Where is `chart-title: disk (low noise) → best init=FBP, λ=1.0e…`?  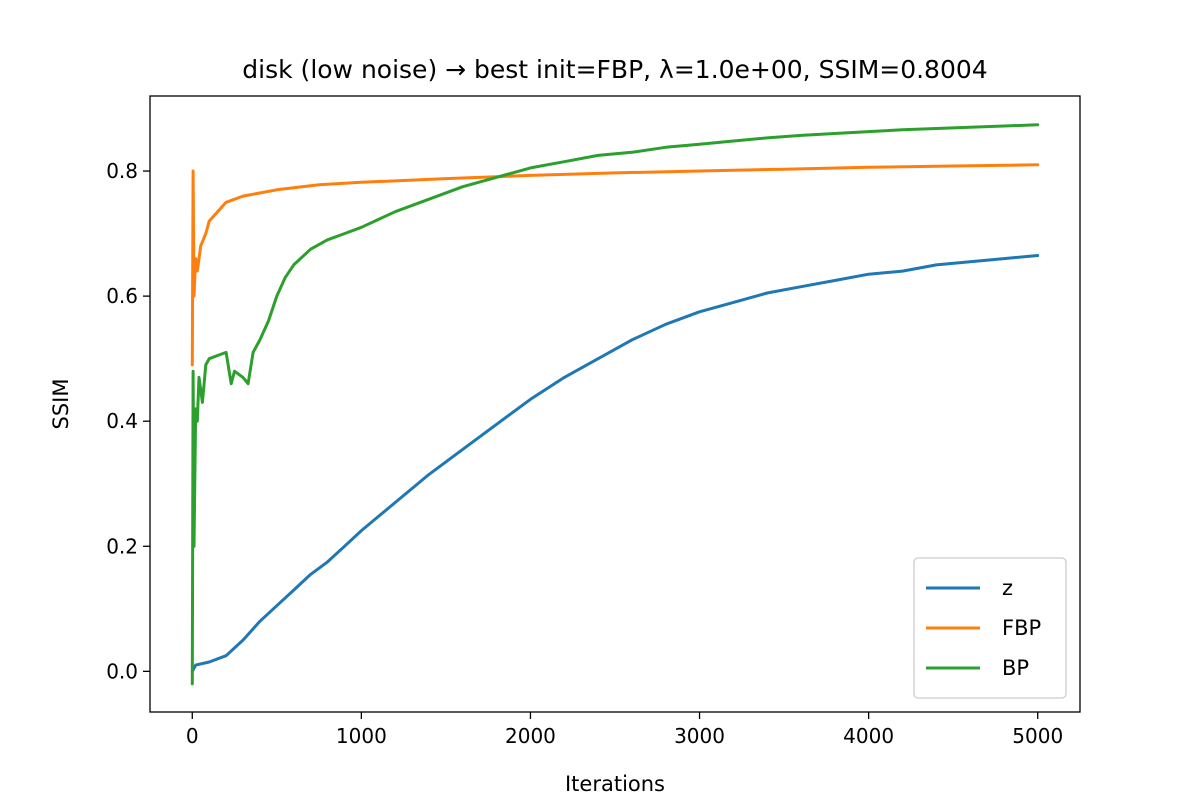
chart-title: disk (low noise) → best init=FBP, λ=1.0e… is located at coordinates (614, 69).